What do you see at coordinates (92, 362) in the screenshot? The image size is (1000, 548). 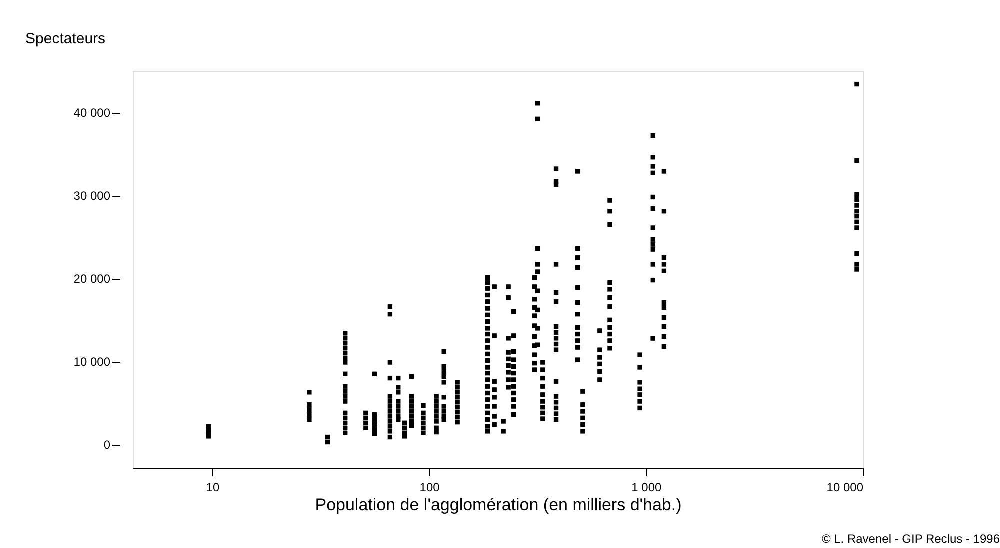 I see `y-tick-label: 10 000` at bounding box center [92, 362].